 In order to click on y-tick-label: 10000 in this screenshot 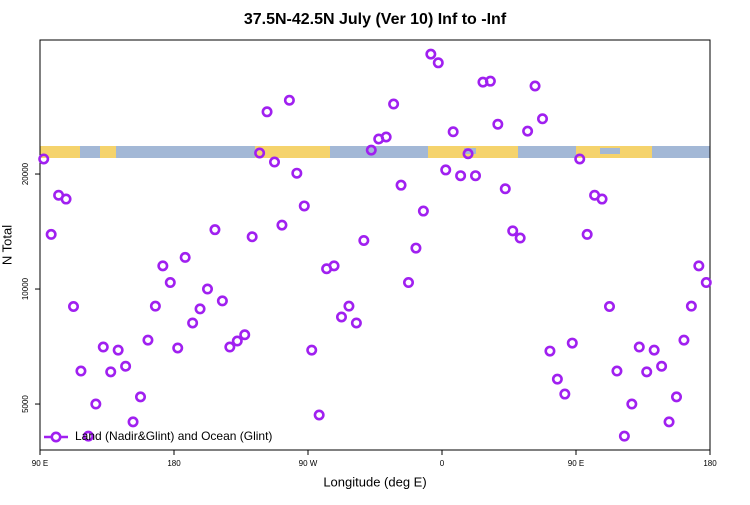, I will do `click(25, 288)`.